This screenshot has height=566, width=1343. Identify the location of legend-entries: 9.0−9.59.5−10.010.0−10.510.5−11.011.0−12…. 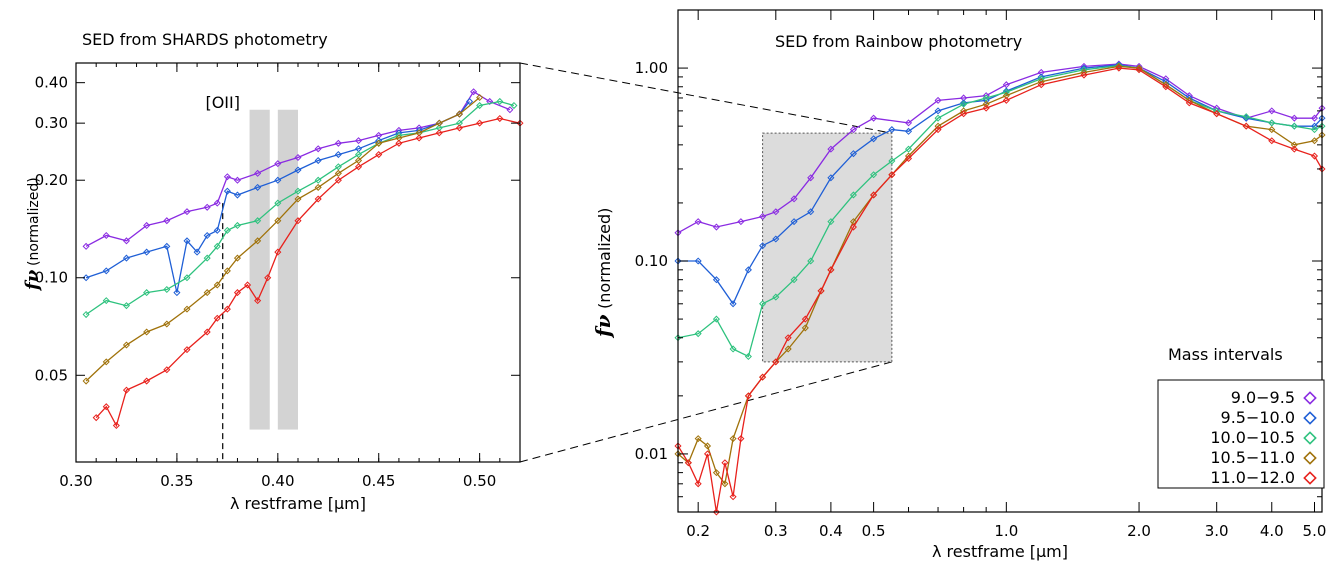
(1263, 437).